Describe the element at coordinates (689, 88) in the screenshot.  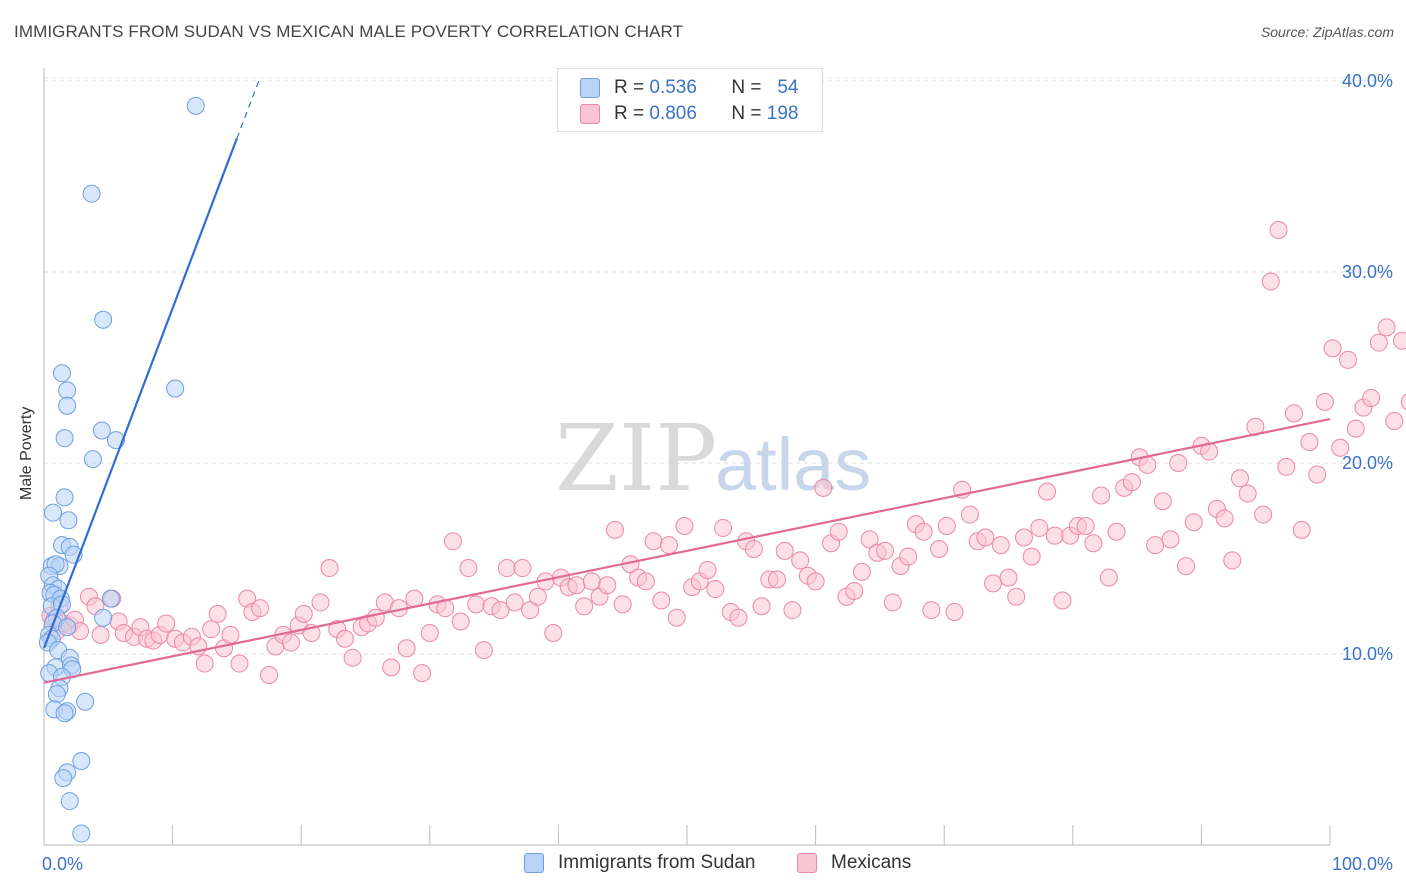
I see `legend-row-sudan: R = 0.536 N = 54` at that location.